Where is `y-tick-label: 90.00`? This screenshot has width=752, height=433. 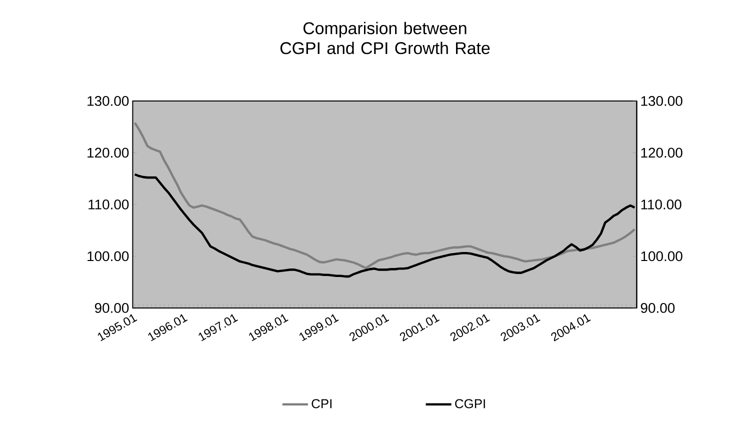 y-tick-label: 90.00 is located at coordinates (111, 308).